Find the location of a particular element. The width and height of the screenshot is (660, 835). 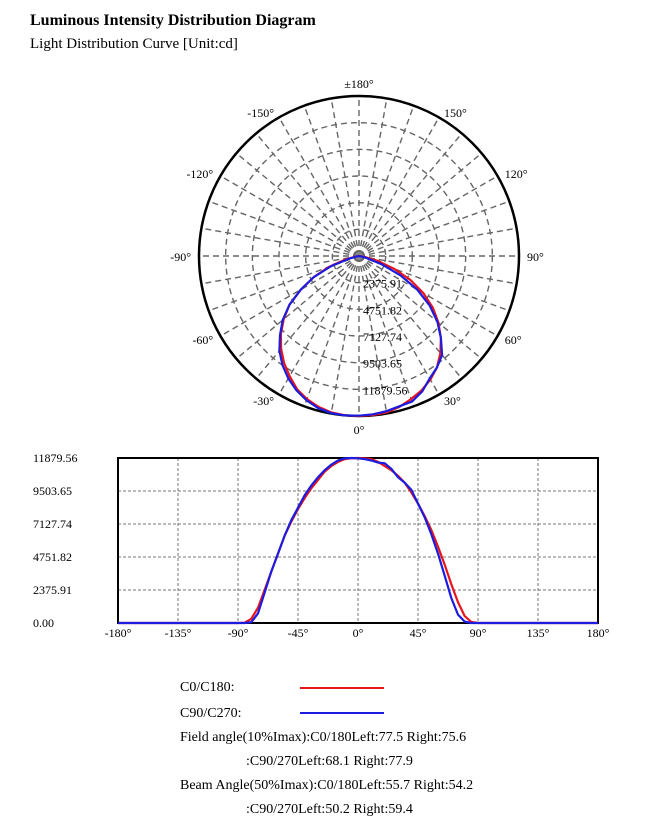

x-tick-label: 135° is located at coordinates (538, 633).